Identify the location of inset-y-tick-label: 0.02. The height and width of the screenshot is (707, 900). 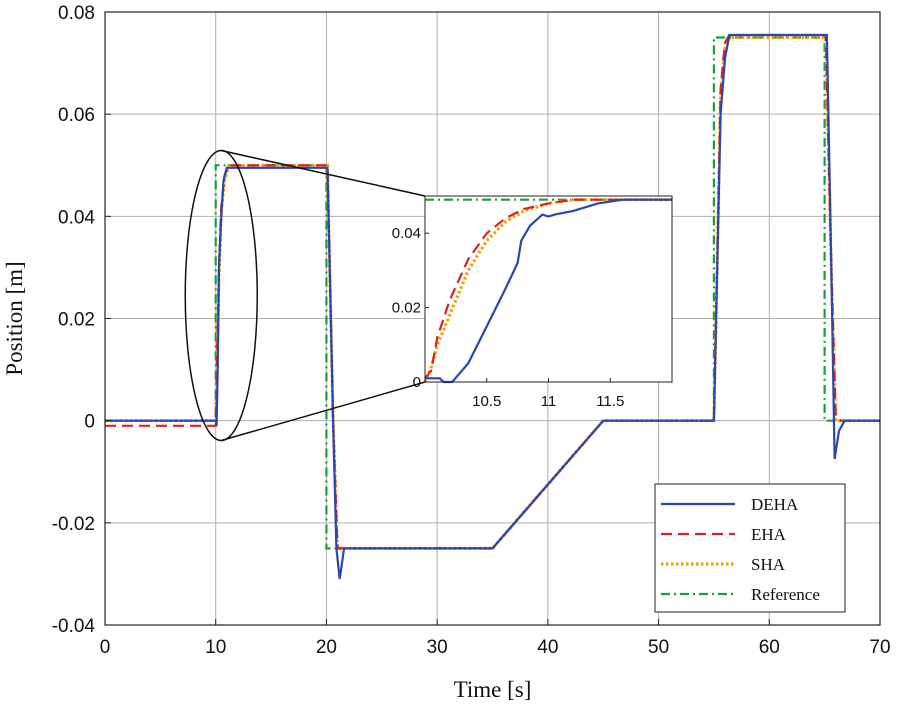
(406, 308).